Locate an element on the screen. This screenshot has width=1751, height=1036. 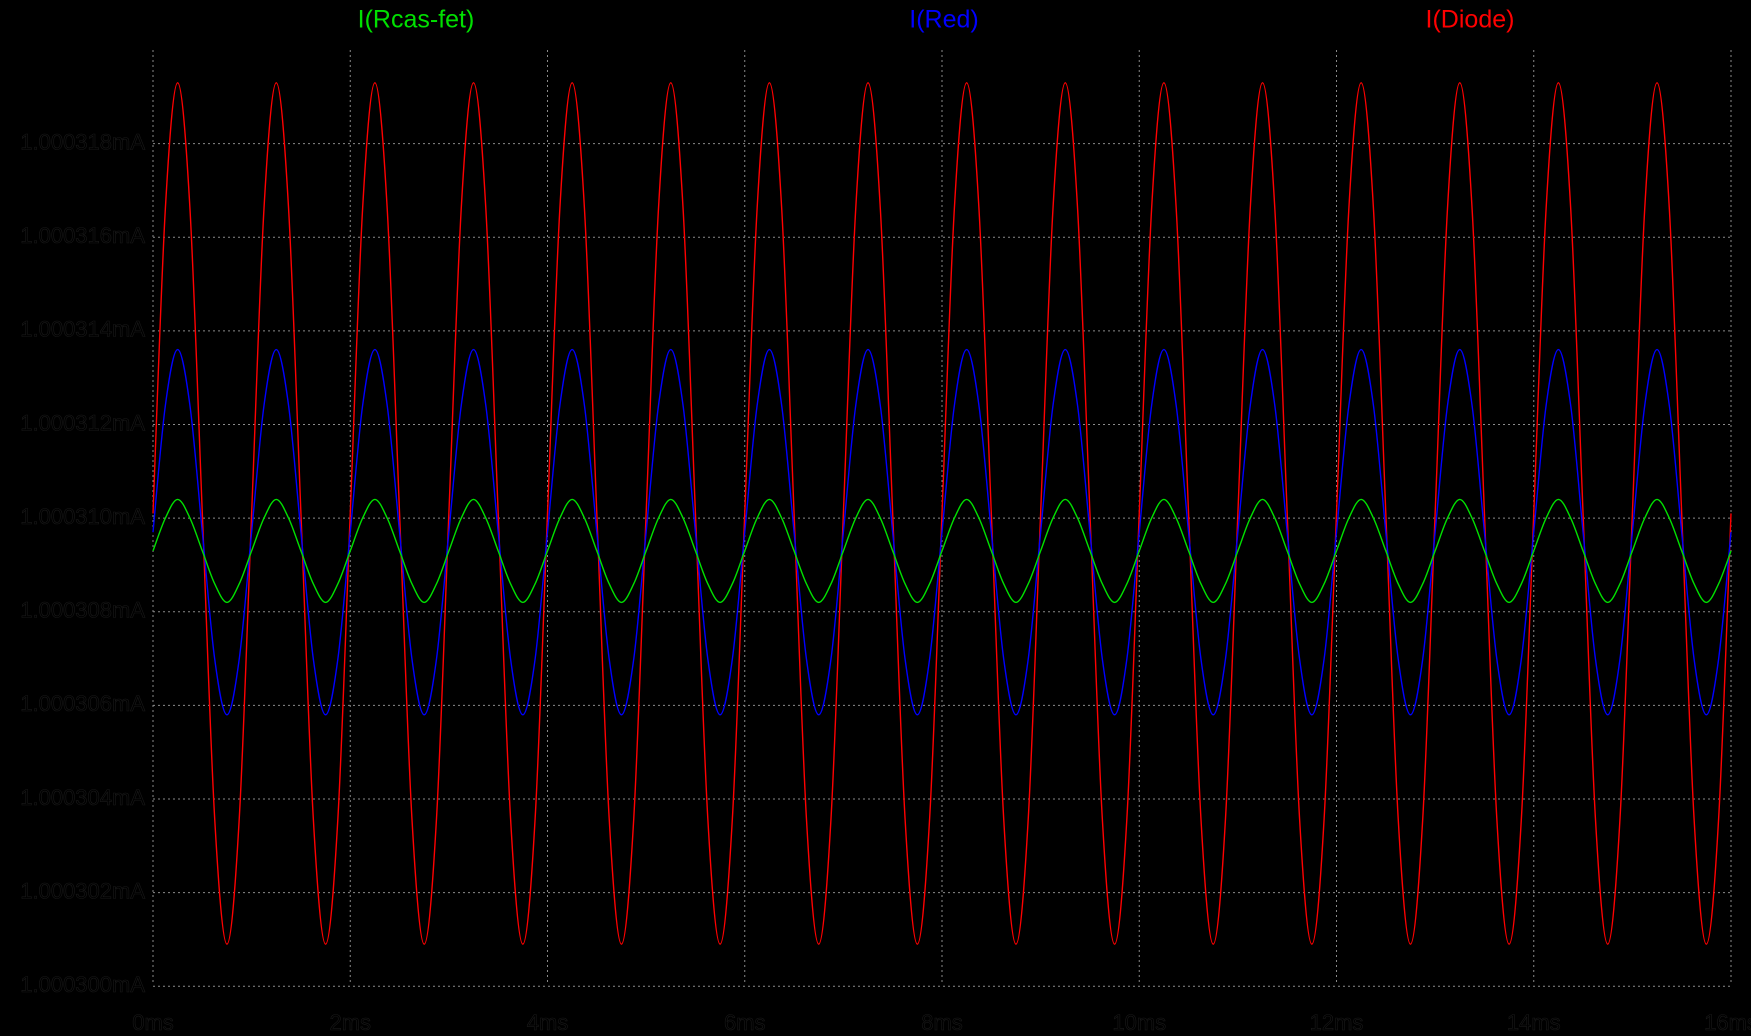
y-tick-label: 1.000318mA is located at coordinates (82, 141).